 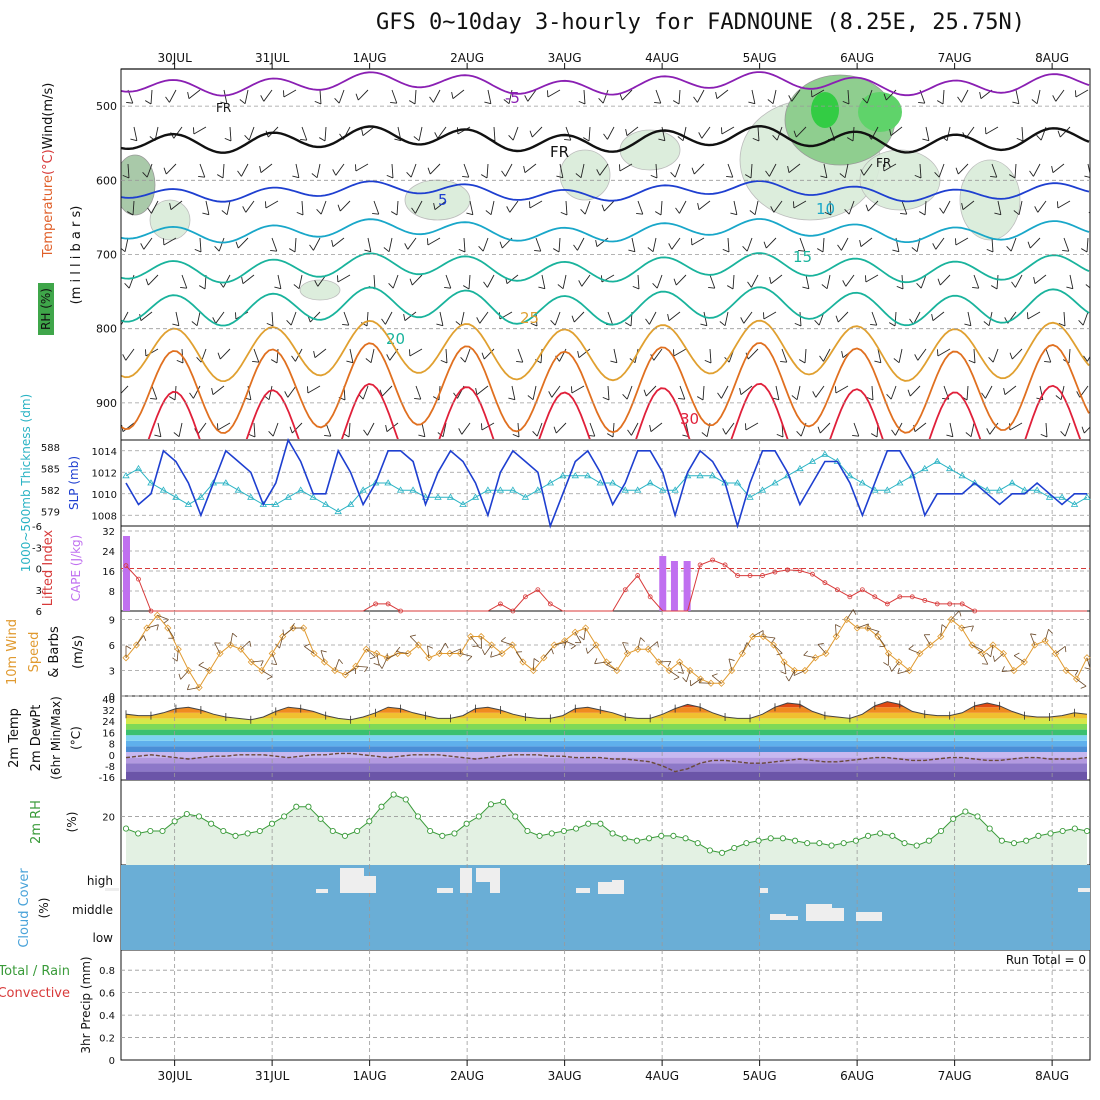 What do you see at coordinates (107, 971) in the screenshot?
I see `precip-tick-label: 0.8` at bounding box center [107, 971].